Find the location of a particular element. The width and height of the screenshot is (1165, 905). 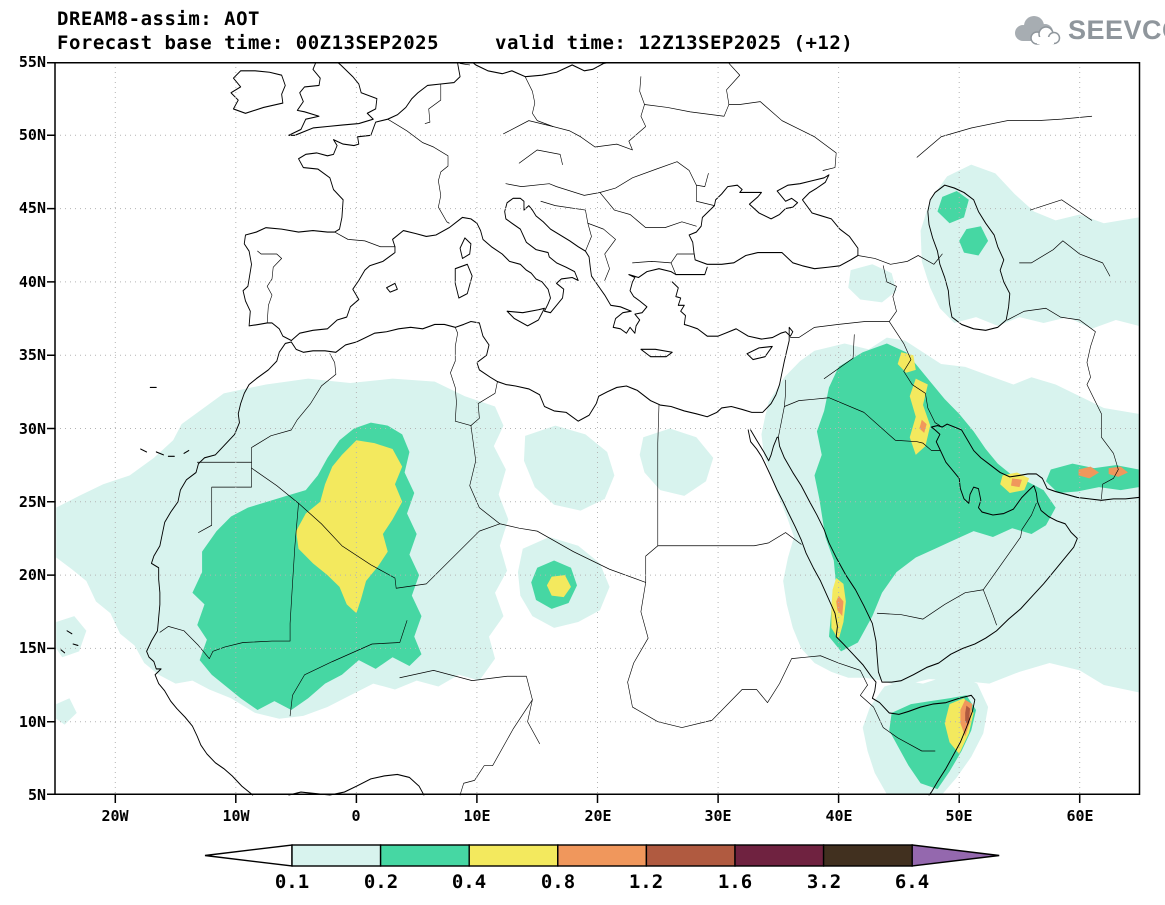

coastline-baltic is located at coordinates (542, 70).